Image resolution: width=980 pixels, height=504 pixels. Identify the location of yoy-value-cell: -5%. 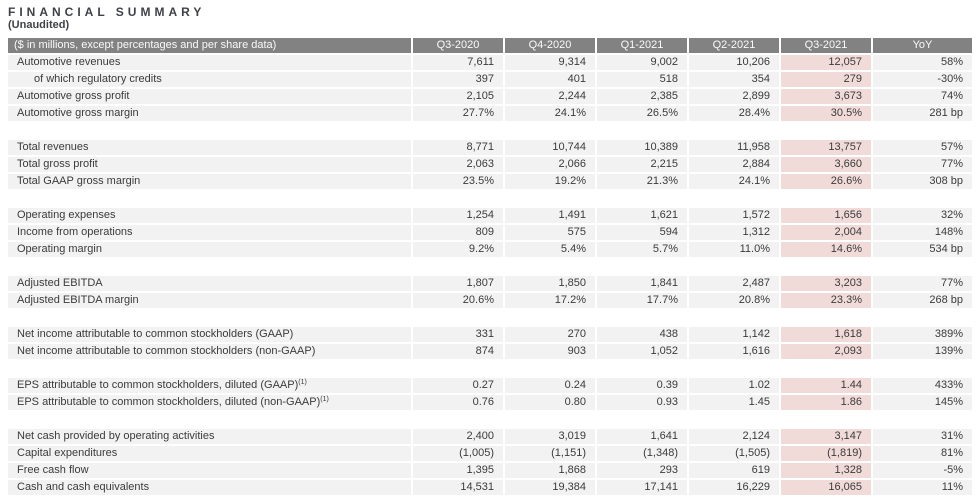
(922, 470).